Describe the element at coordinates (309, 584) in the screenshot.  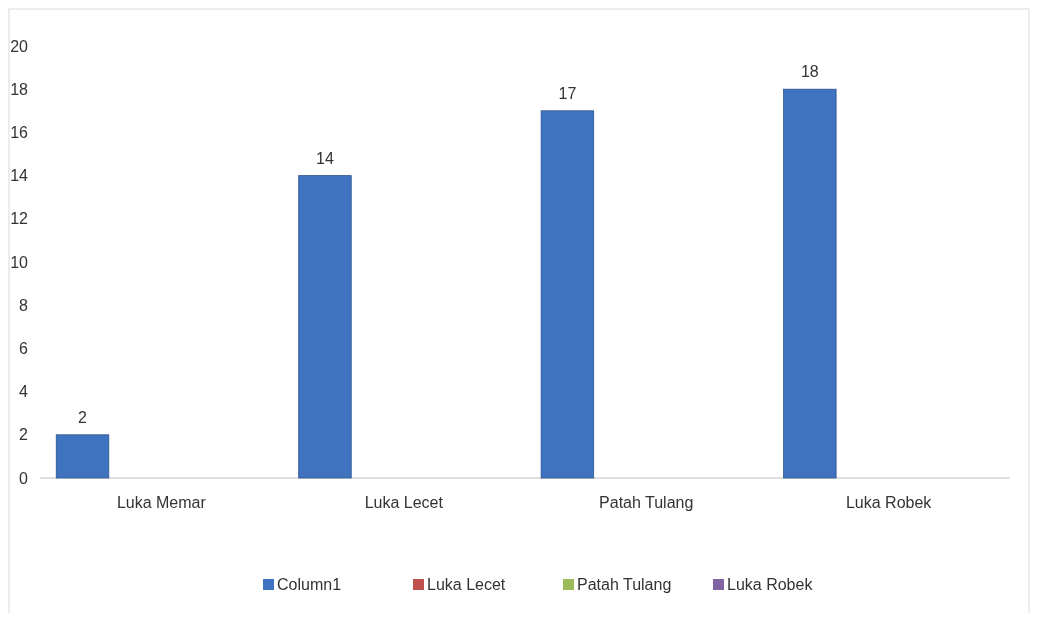
I see `legend-label: Column1` at that location.